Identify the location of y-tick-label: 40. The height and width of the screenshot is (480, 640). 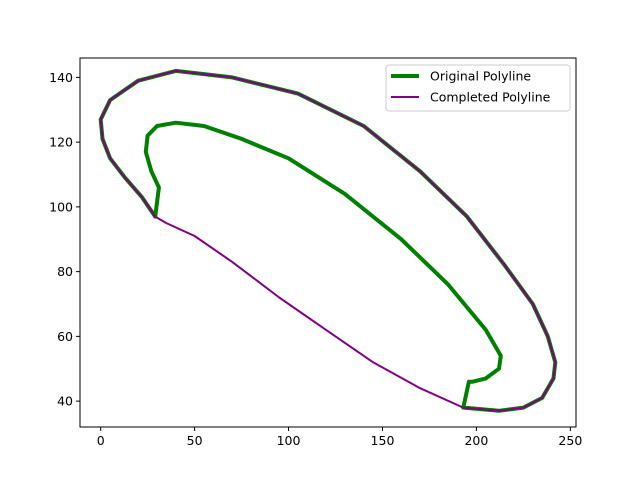
(65, 401).